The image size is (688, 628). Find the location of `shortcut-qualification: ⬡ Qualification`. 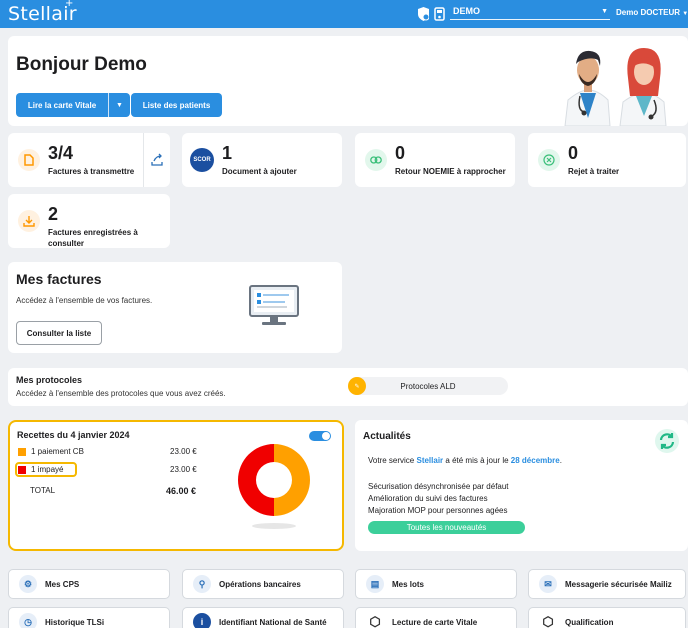

shortcut-qualification: ⬡ Qualification is located at coordinates (607, 617).